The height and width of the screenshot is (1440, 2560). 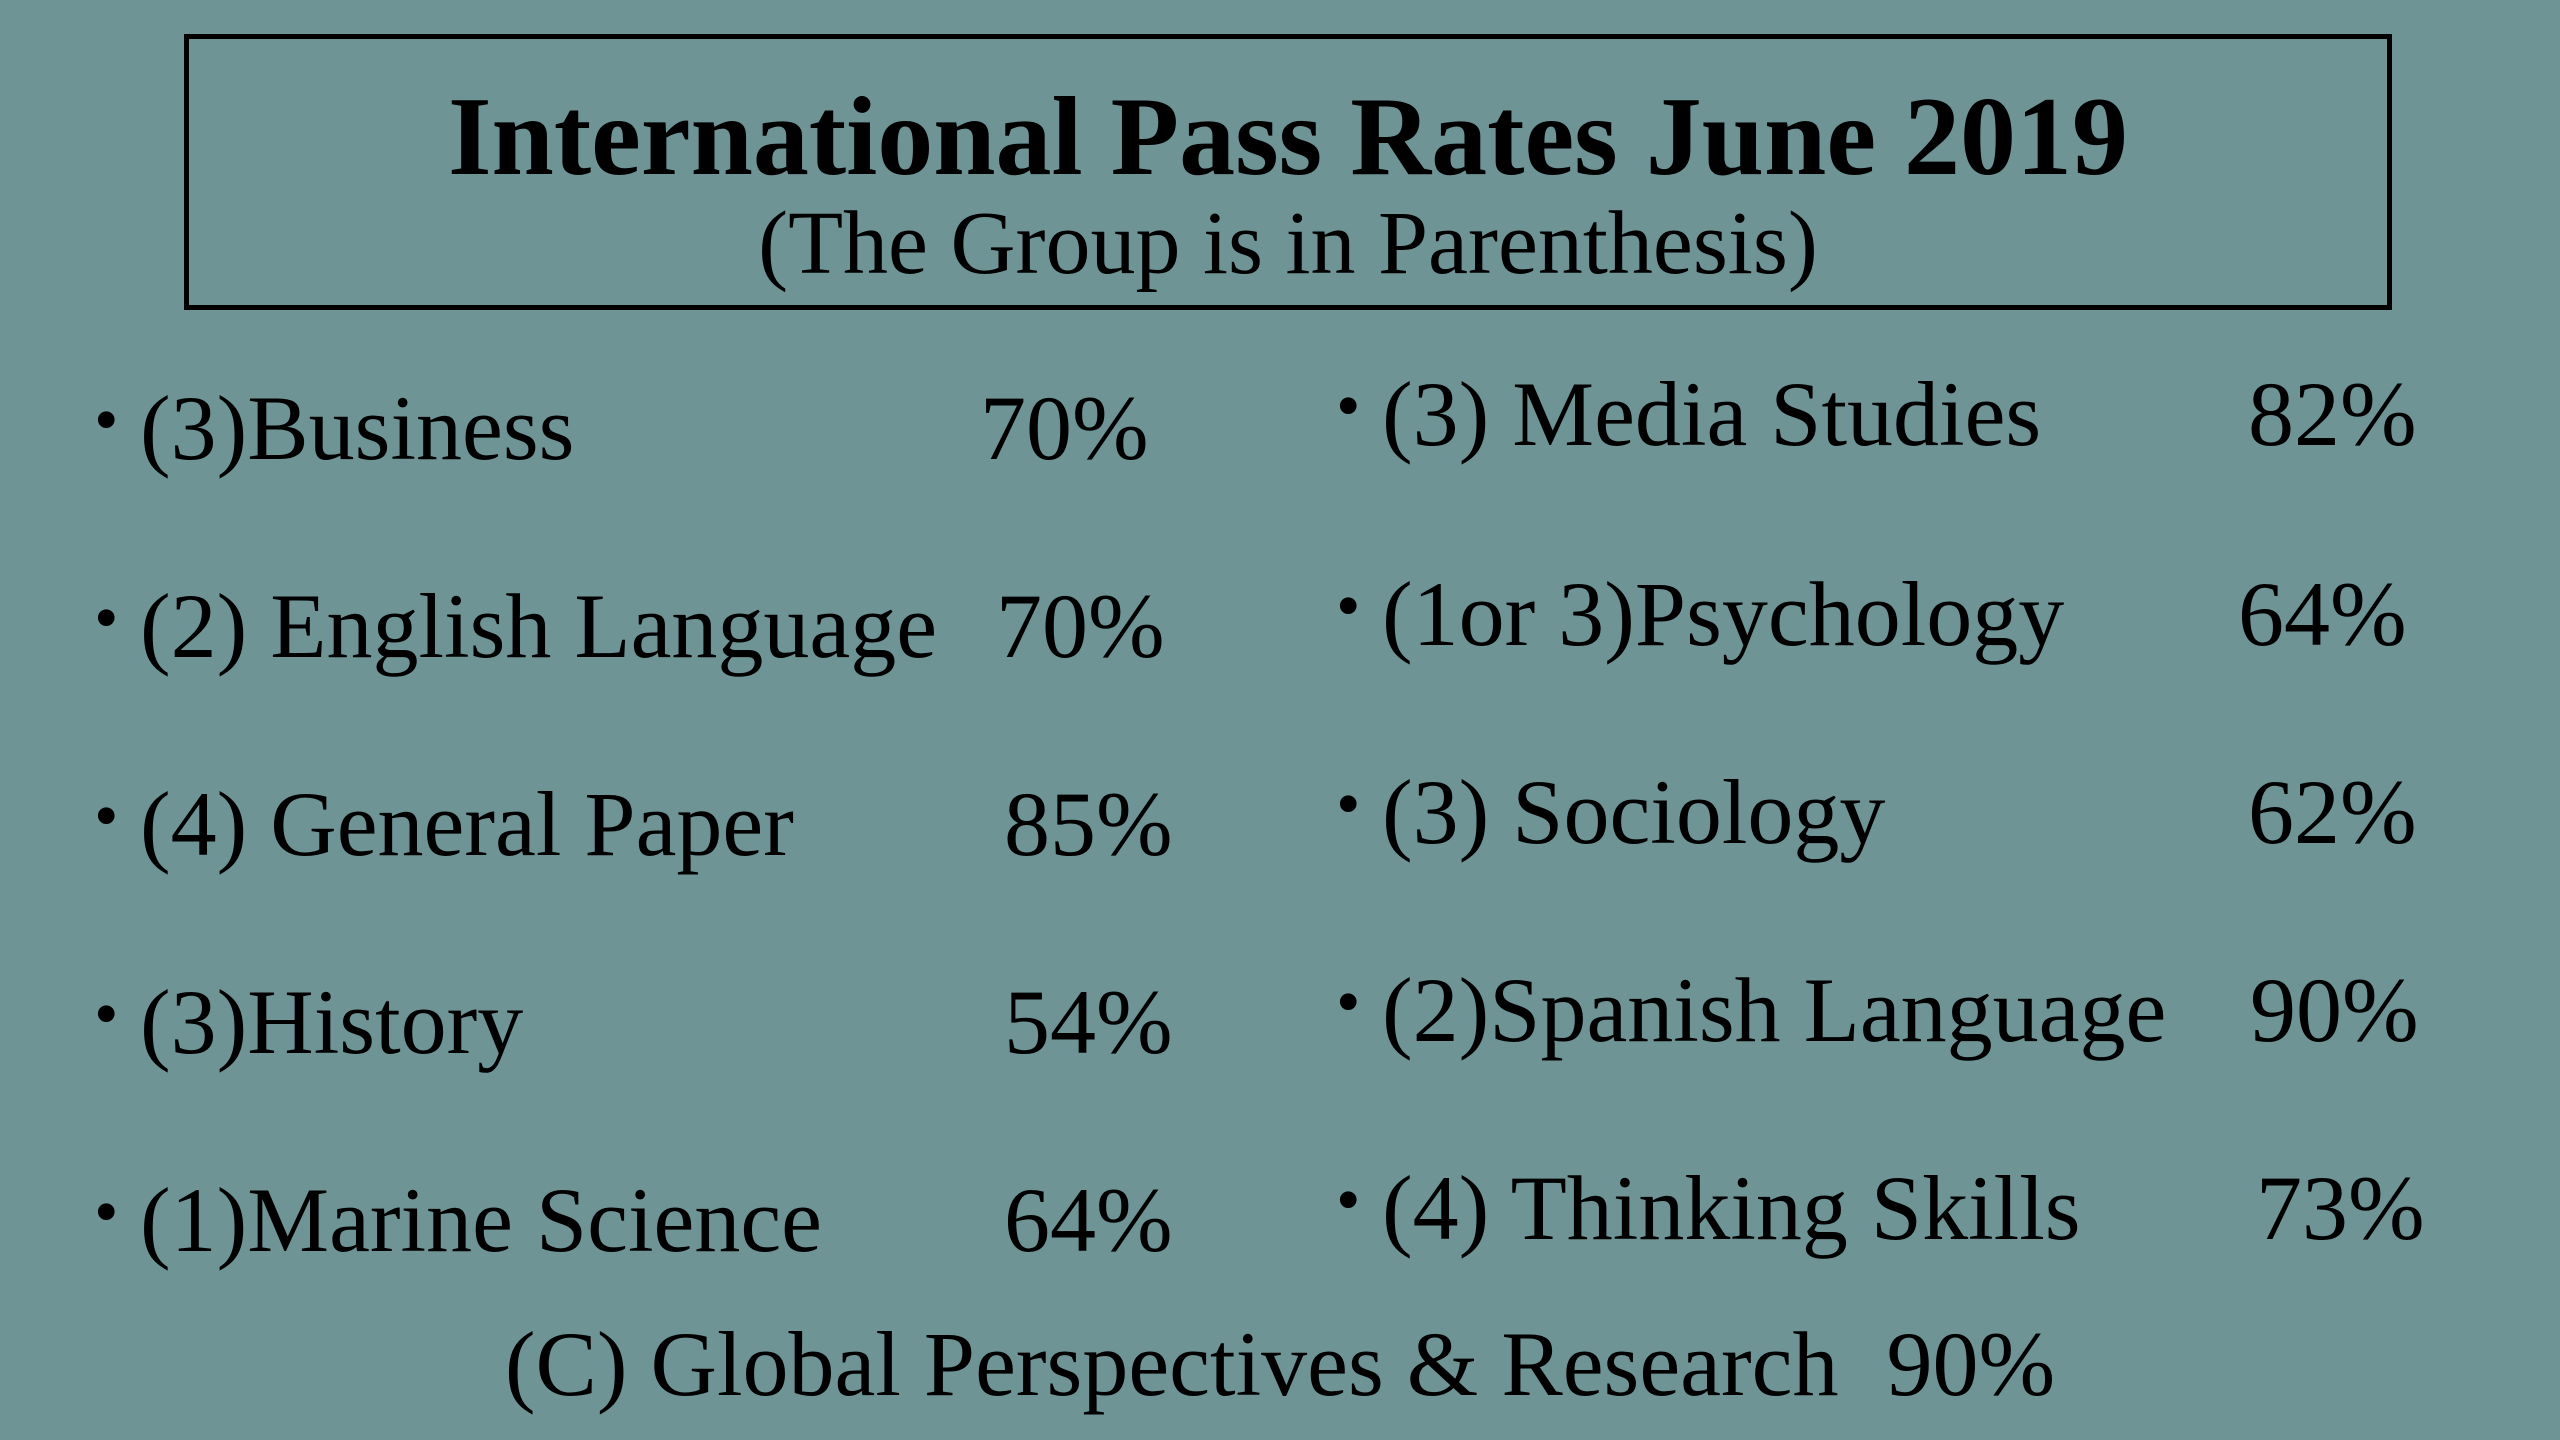 What do you see at coordinates (357, 428) in the screenshot?
I see `subject-label: (3)Business` at bounding box center [357, 428].